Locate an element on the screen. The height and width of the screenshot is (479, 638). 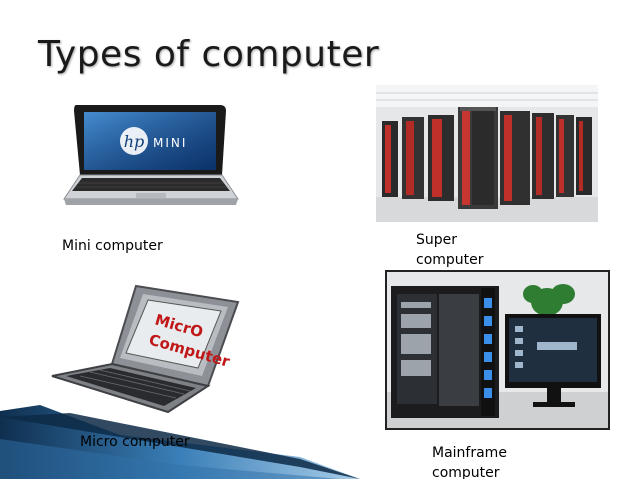
caption-micro-computer: Micro computer is located at coordinates (135, 442).